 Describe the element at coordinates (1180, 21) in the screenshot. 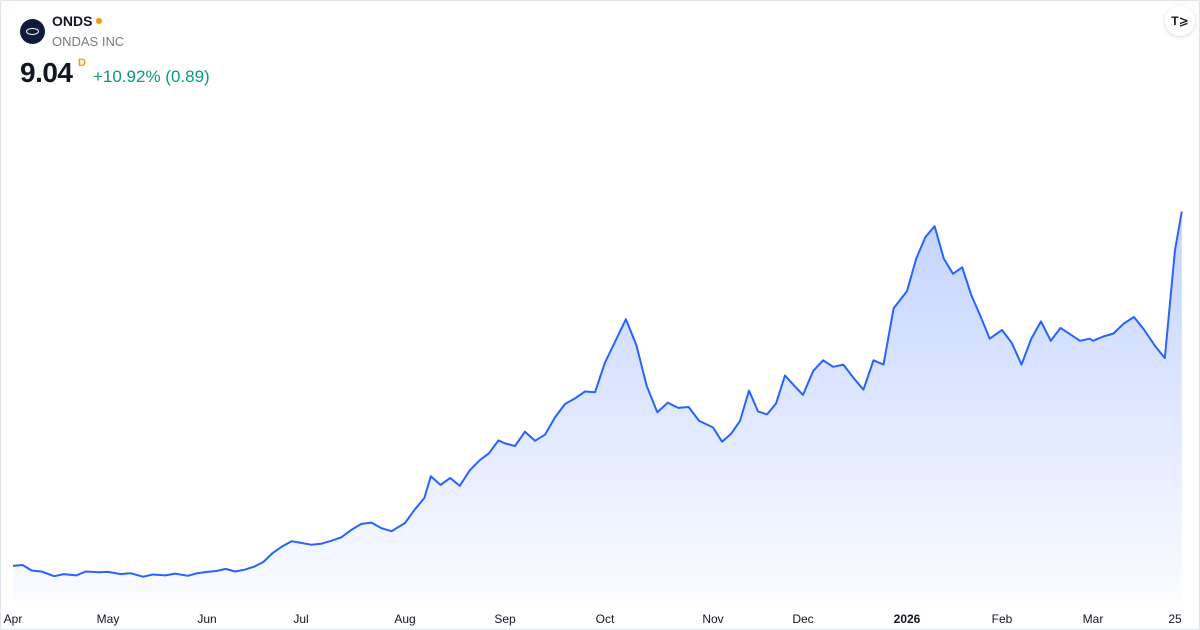

I see `tradingview-logo-icon: T⩾` at that location.